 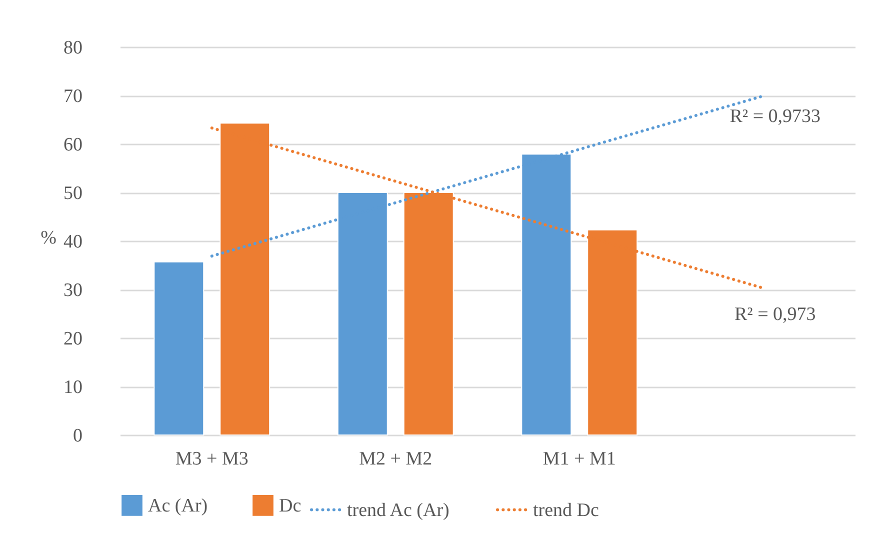 What do you see at coordinates (178, 505) in the screenshot?
I see `legend-label: Ac (Ar)` at bounding box center [178, 505].